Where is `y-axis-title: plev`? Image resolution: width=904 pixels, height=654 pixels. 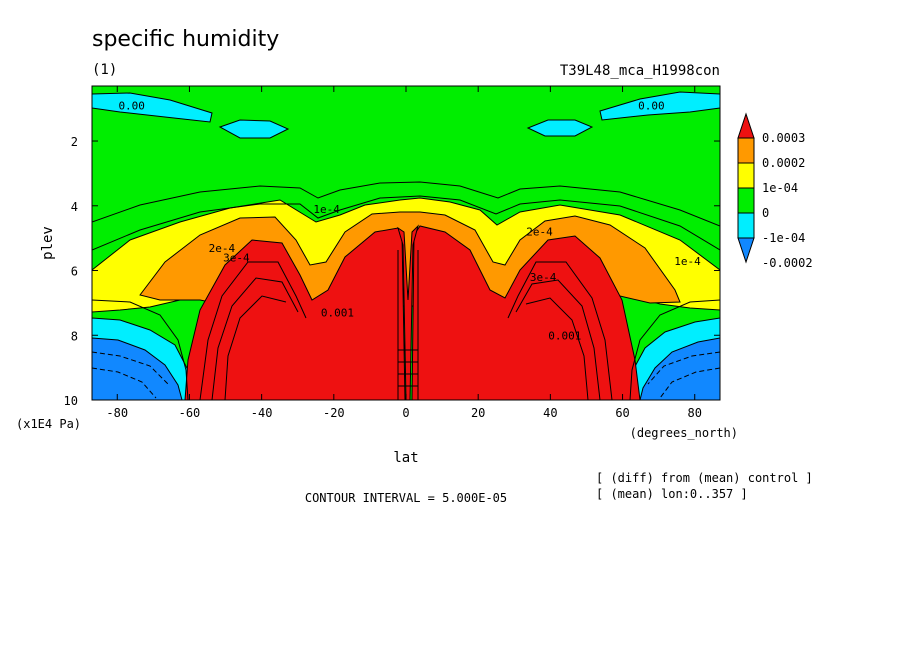 y-axis-title: plev is located at coordinates (48, 243).